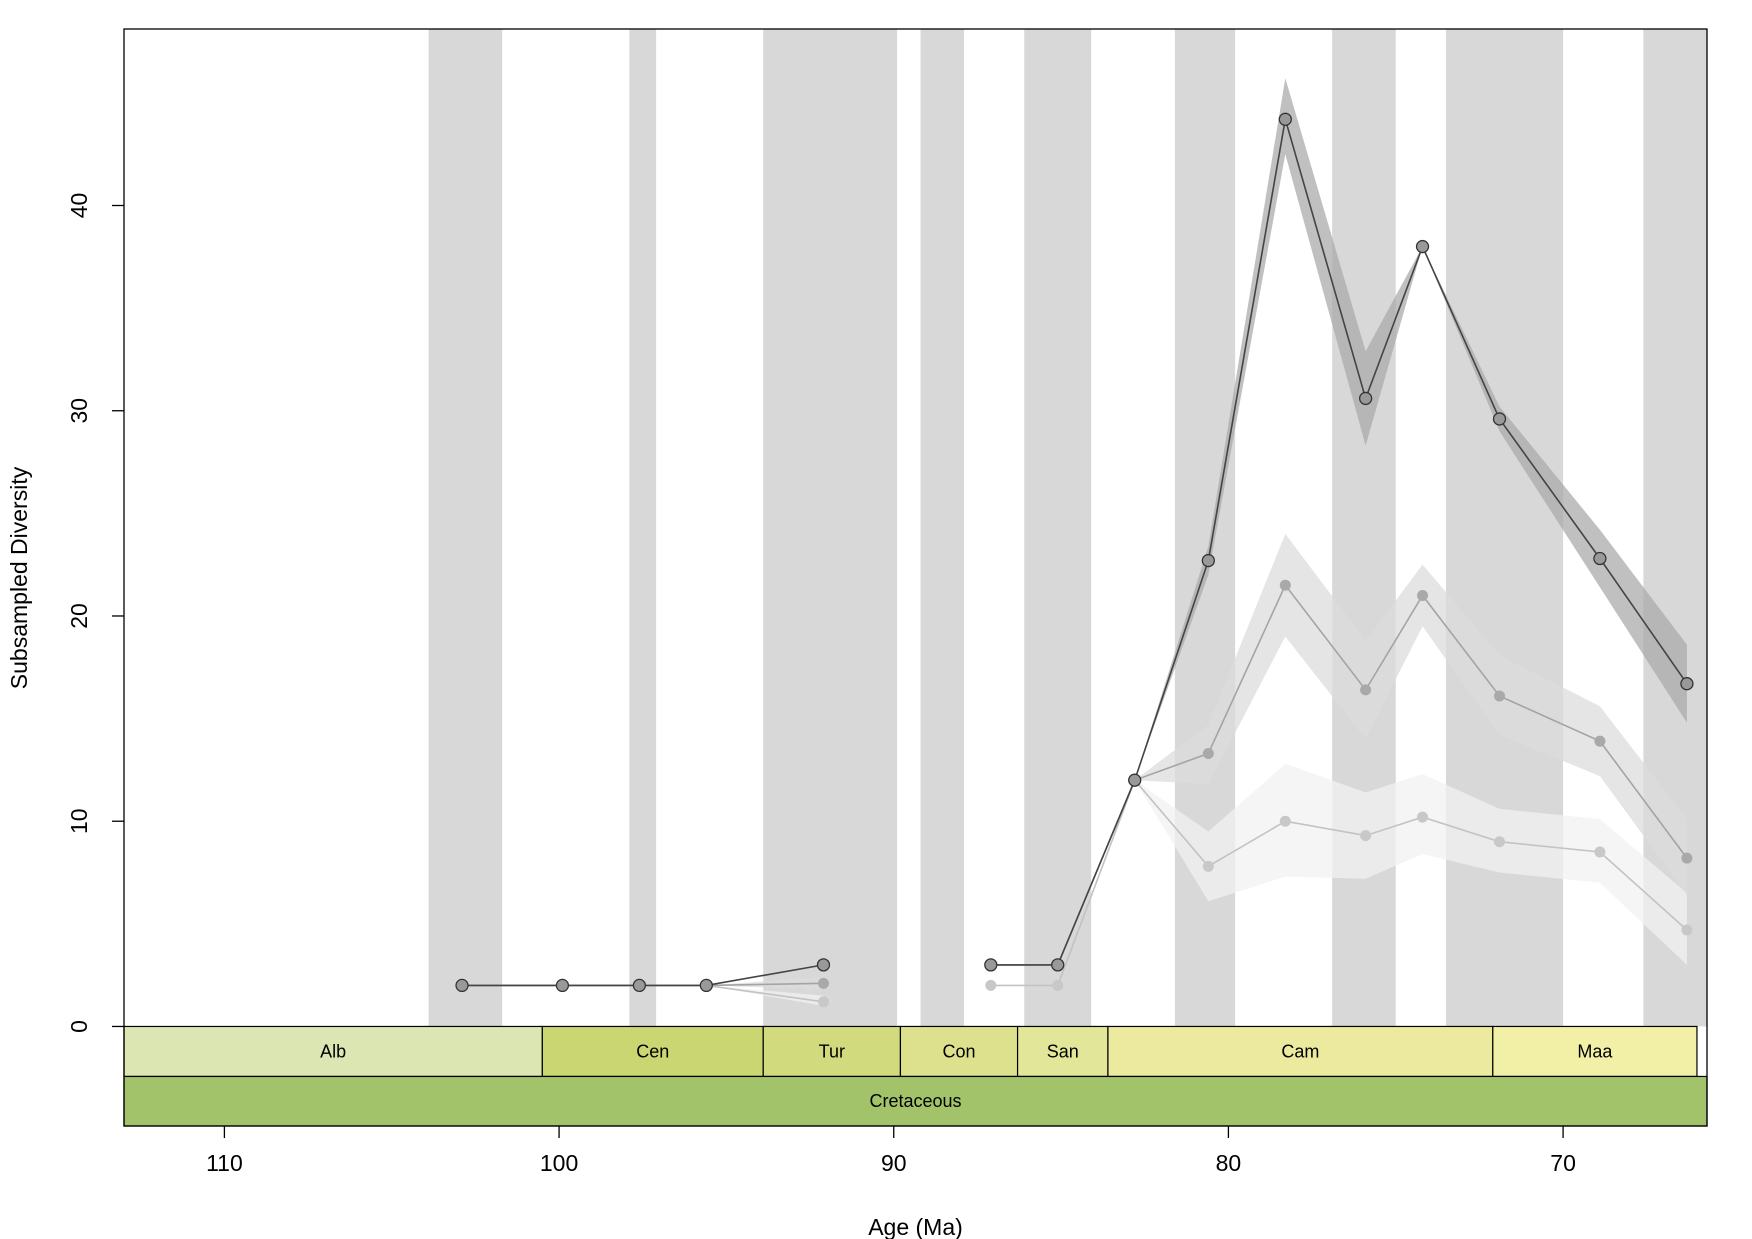  Describe the element at coordinates (1563, 1163) in the screenshot. I see `x-tick-label: 70` at that location.